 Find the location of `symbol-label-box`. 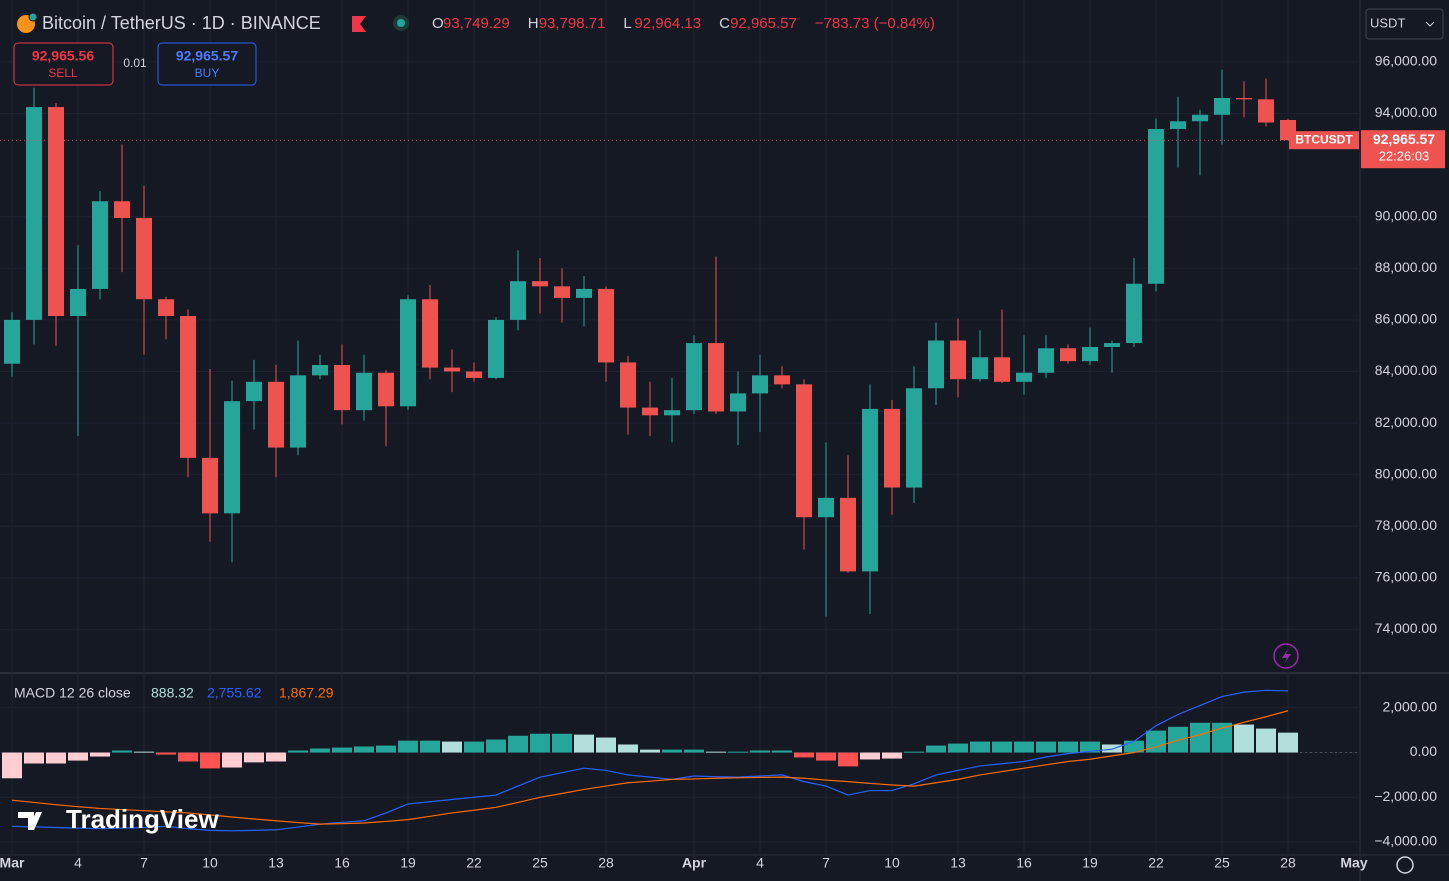

symbol-label-box is located at coordinates (1324, 140).